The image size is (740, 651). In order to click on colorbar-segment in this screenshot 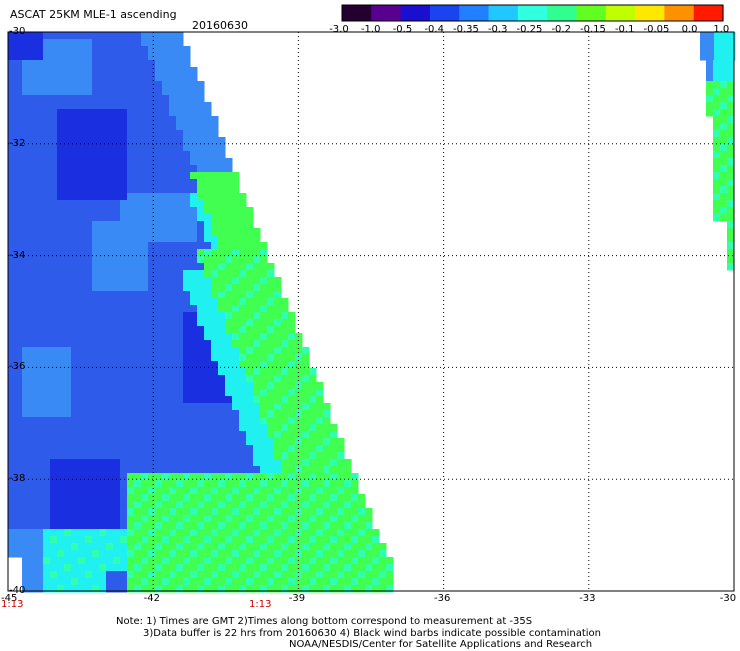, I will do `click(474, 13)`.